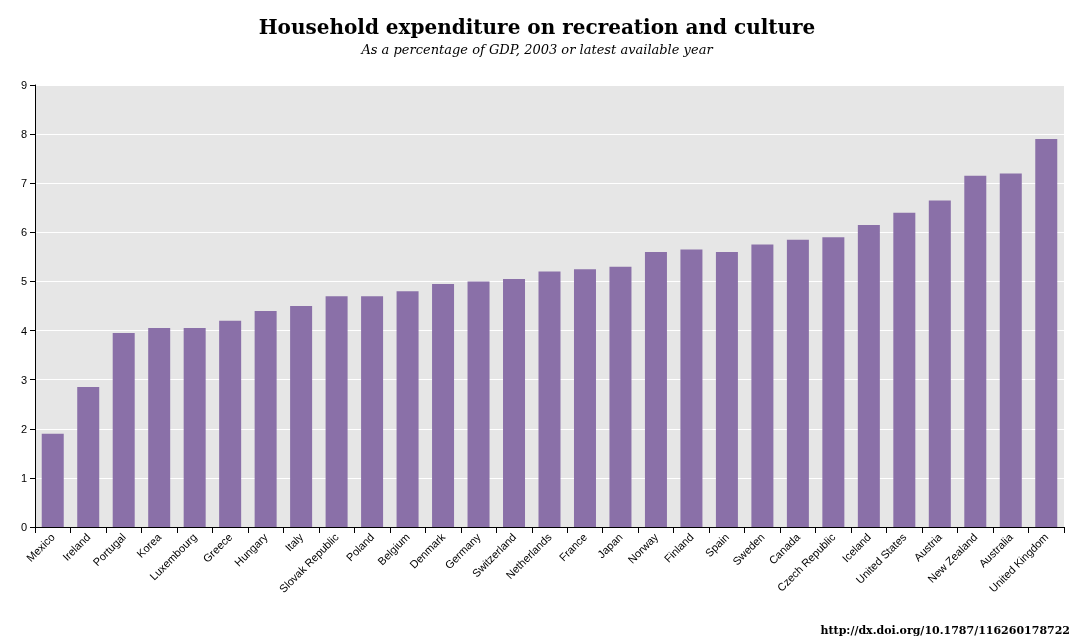 The image size is (1074, 640). What do you see at coordinates (23, 330) in the screenshot?
I see `y-tick-label: 4` at bounding box center [23, 330].